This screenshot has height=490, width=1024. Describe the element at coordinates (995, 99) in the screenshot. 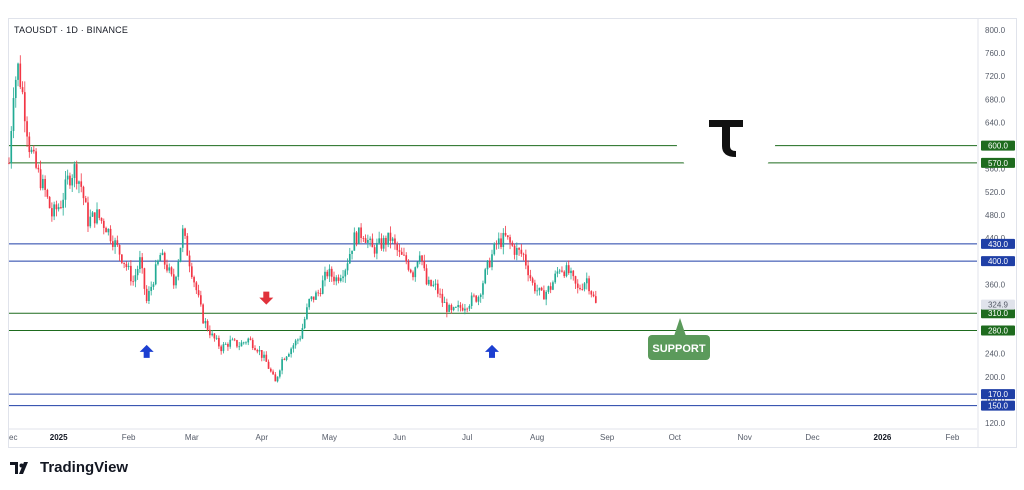

I see `y-tick-label: 680.0` at that location.